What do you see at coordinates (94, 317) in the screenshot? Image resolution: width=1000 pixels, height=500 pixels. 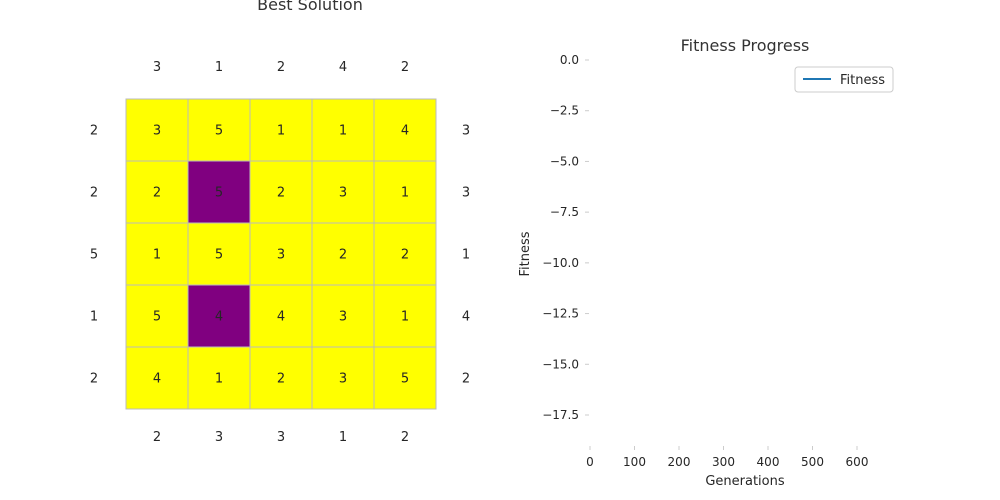 I see `left-clue: 1` at bounding box center [94, 317].